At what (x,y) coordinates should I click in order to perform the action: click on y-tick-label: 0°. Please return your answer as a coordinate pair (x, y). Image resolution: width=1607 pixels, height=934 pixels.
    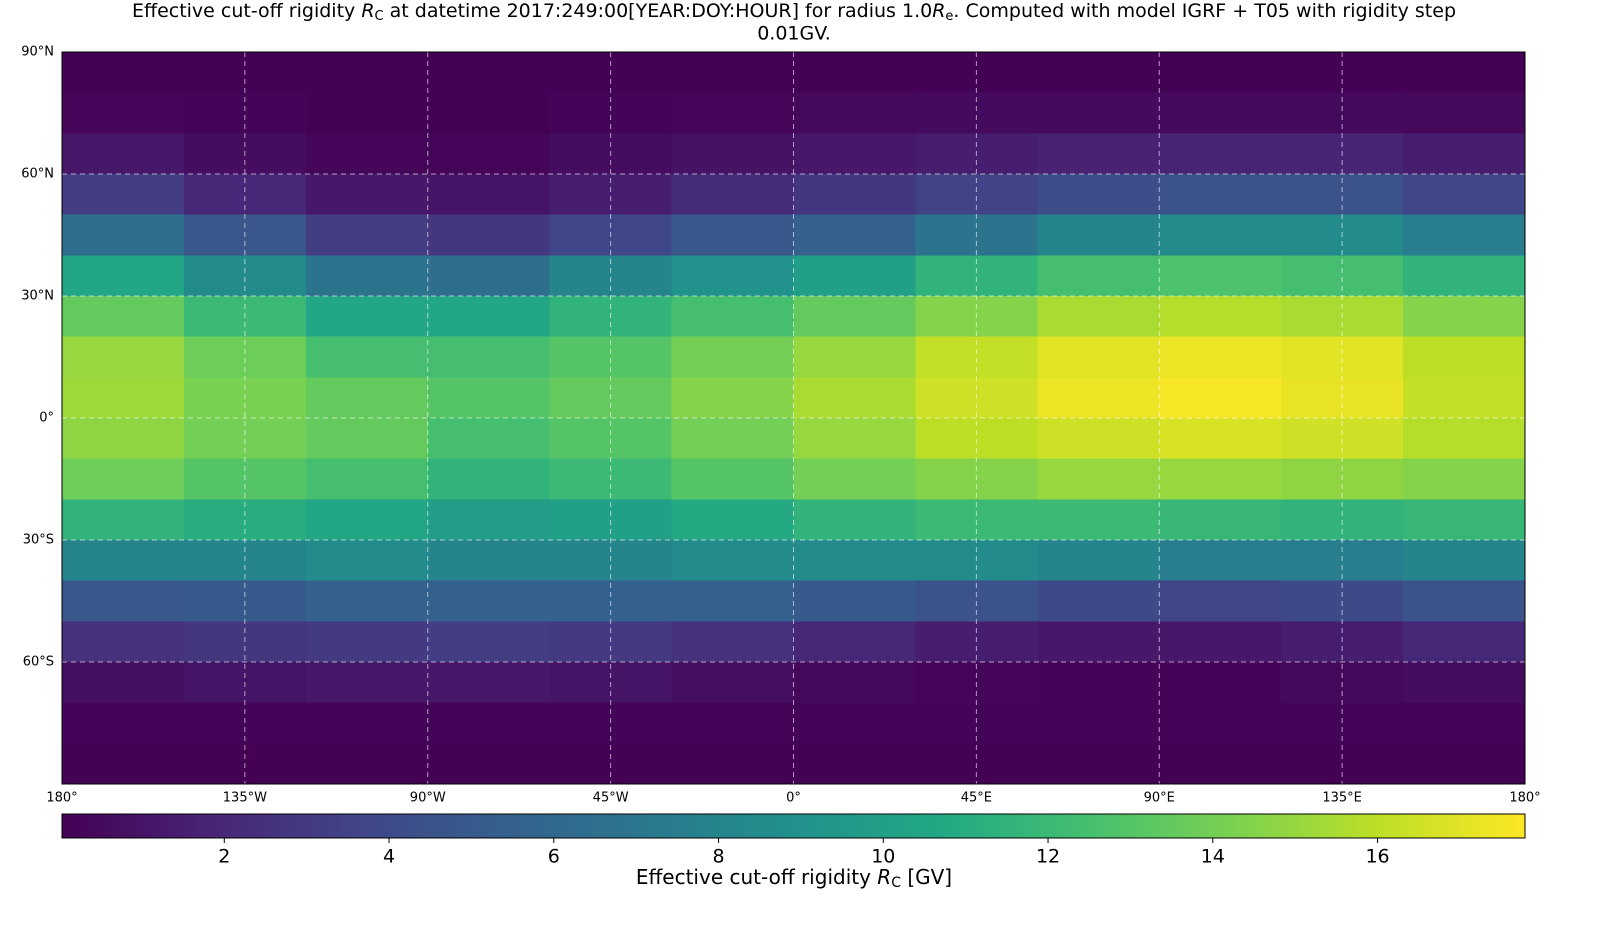
    Looking at the image, I should click on (46, 418).